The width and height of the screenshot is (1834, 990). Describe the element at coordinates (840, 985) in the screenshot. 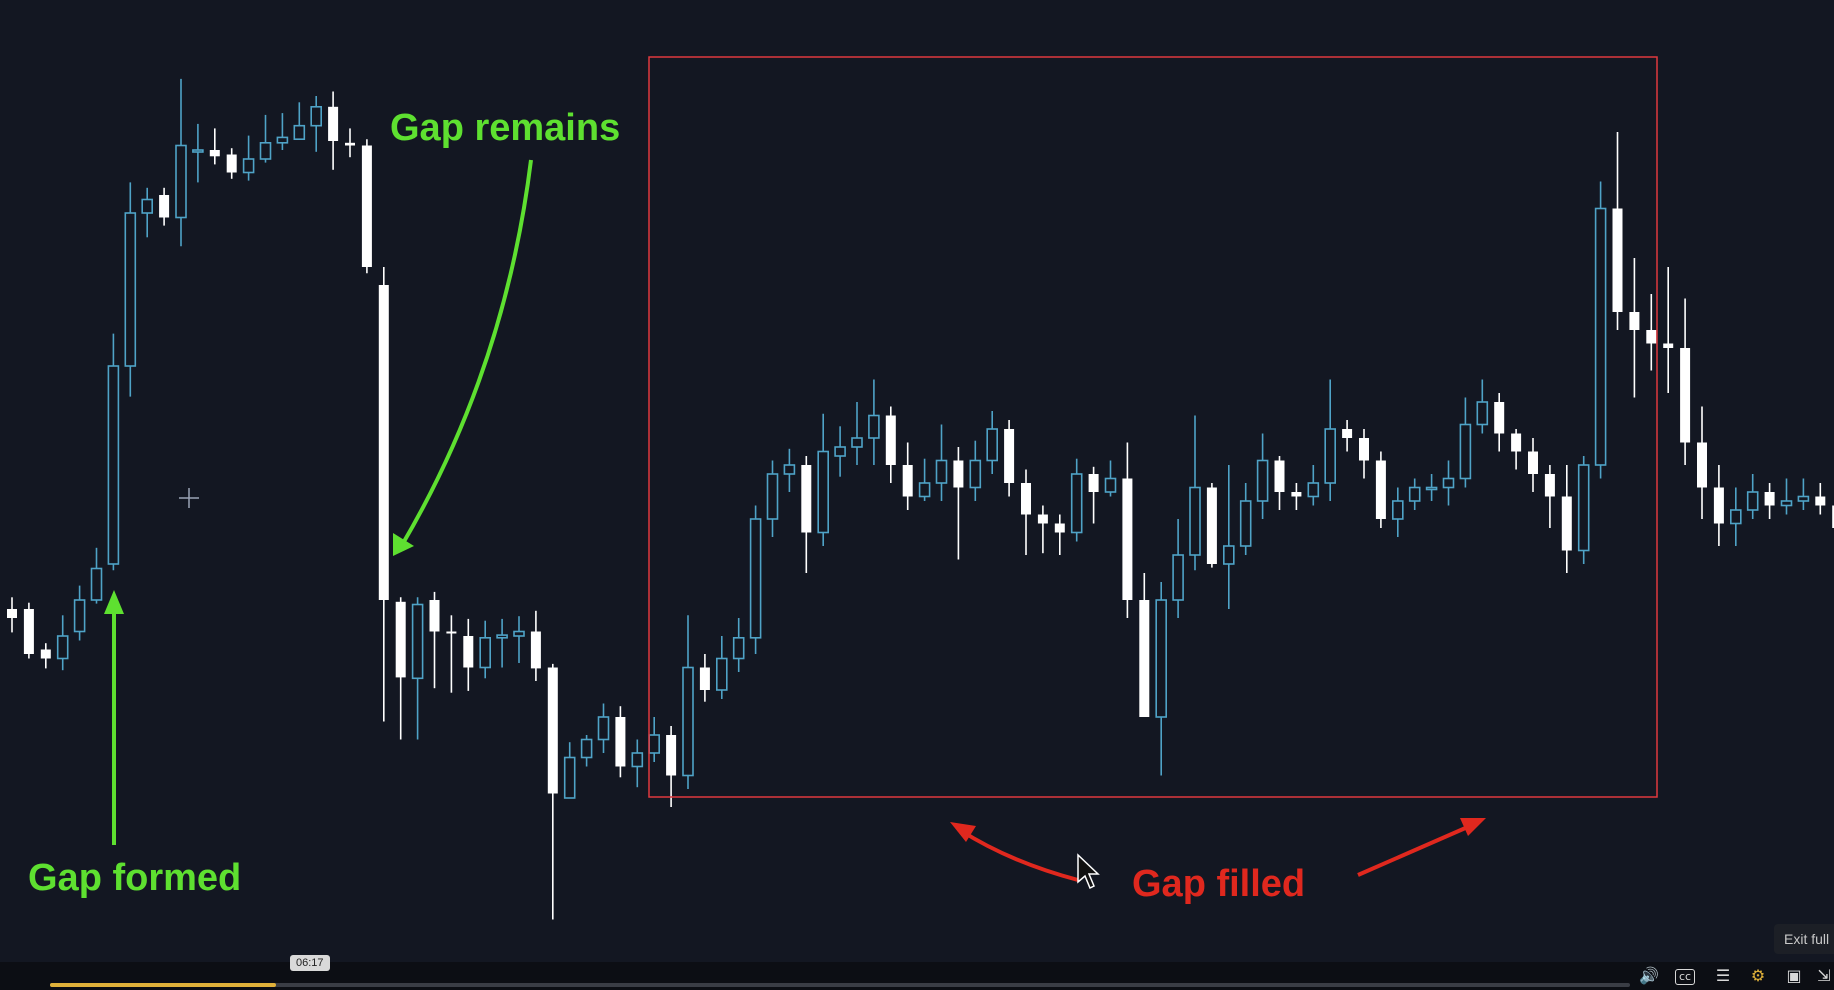

I see `progress-track` at that location.